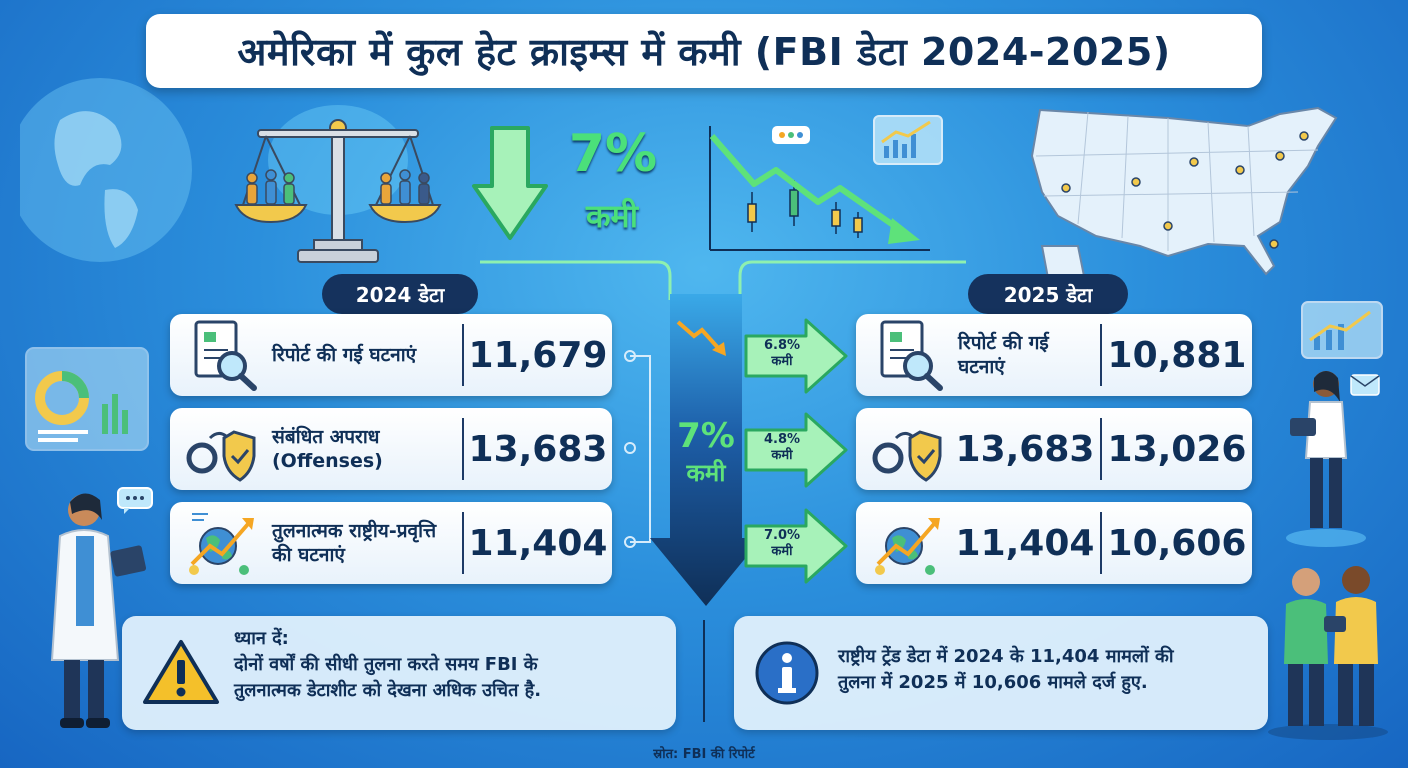 The image size is (1408, 768). What do you see at coordinates (135, 500) in the screenshot?
I see `chat-bubble-icon` at bounding box center [135, 500].